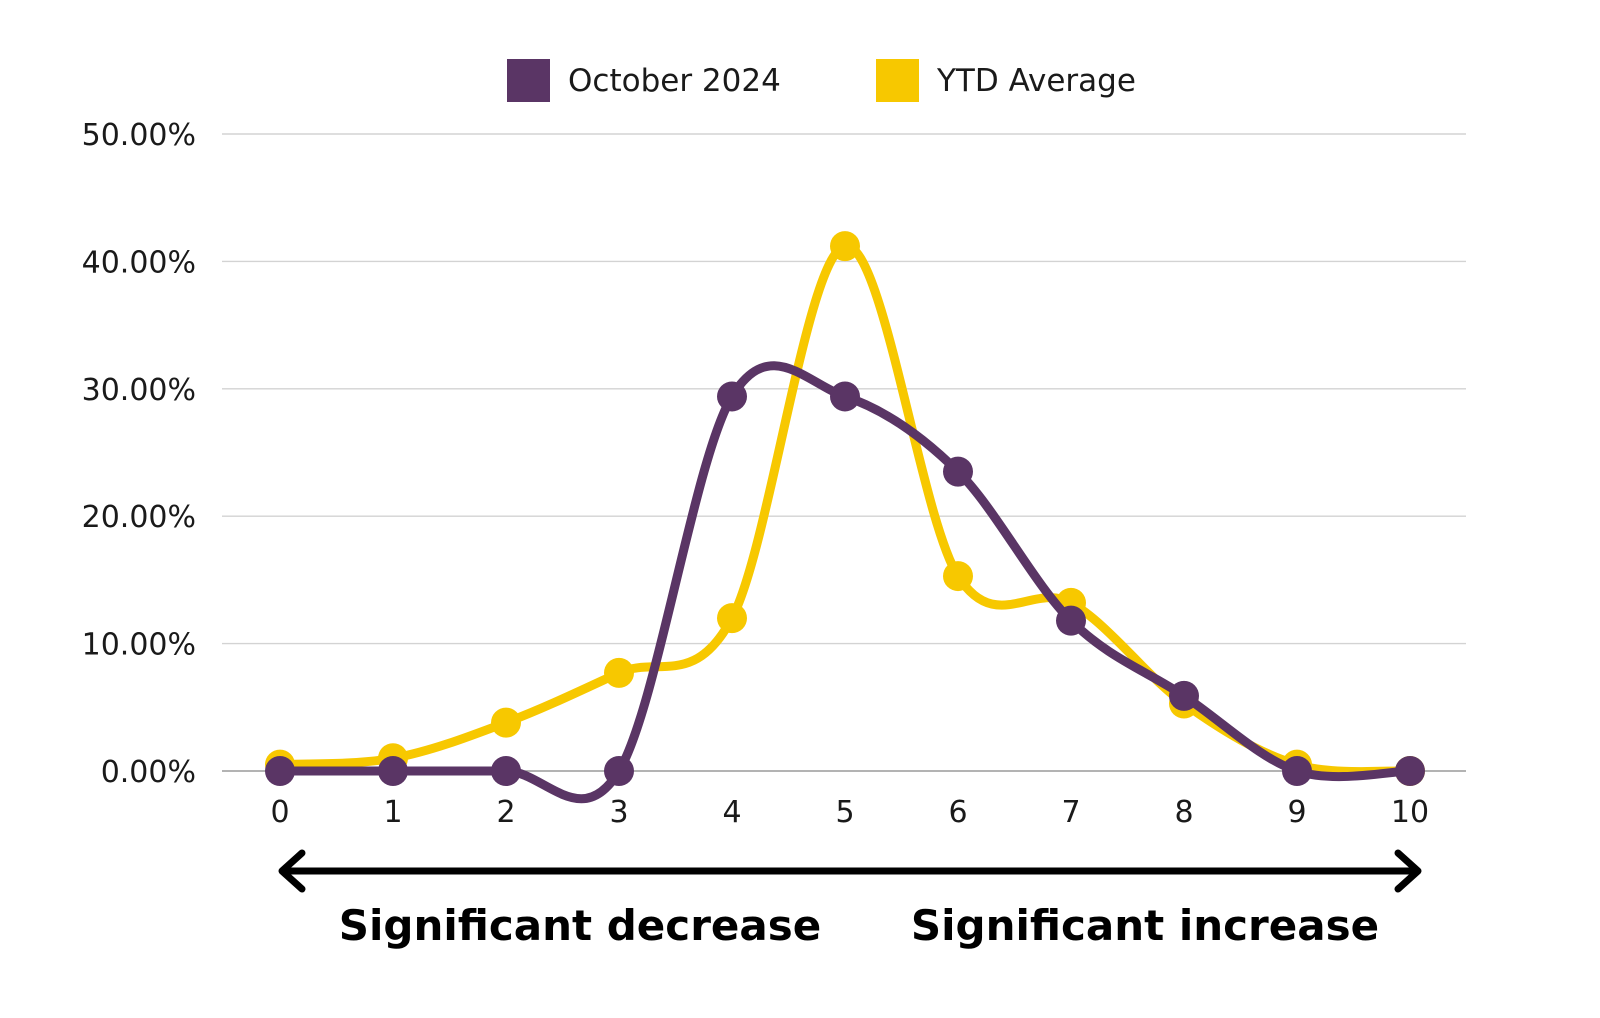 Image resolution: width=1600 pixels, height=1018 pixels. What do you see at coordinates (618, 812) in the screenshot?
I see `x-tick-label: 3` at bounding box center [618, 812].